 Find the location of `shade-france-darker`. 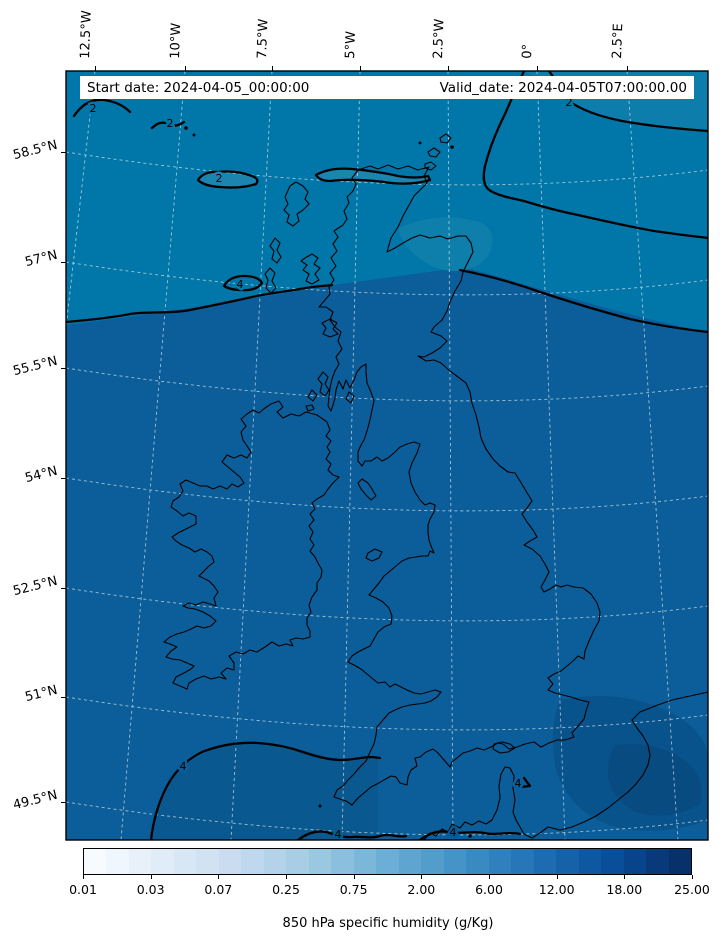

shade-france-darker is located at coordinates (655, 780).